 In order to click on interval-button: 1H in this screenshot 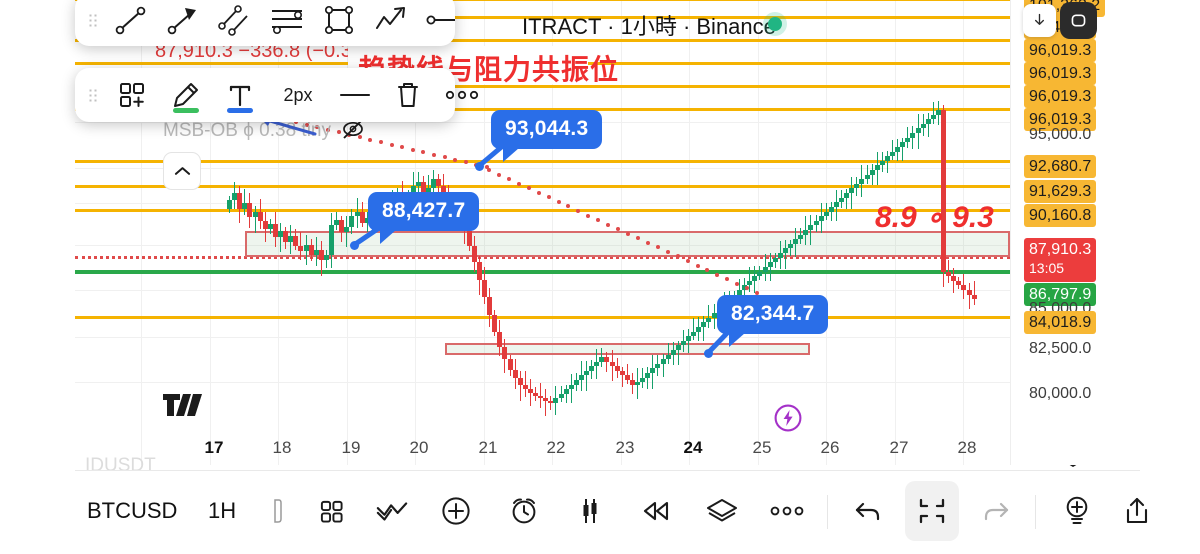, I will do `click(222, 511)`.